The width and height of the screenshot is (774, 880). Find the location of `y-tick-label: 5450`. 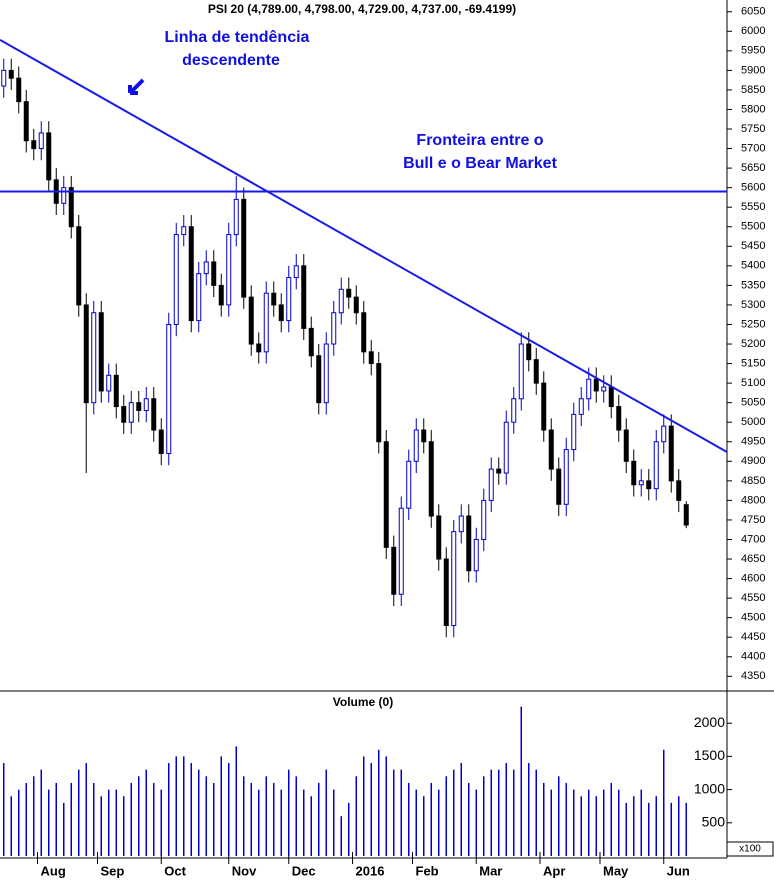

y-tick-label: 5450 is located at coordinates (753, 246).